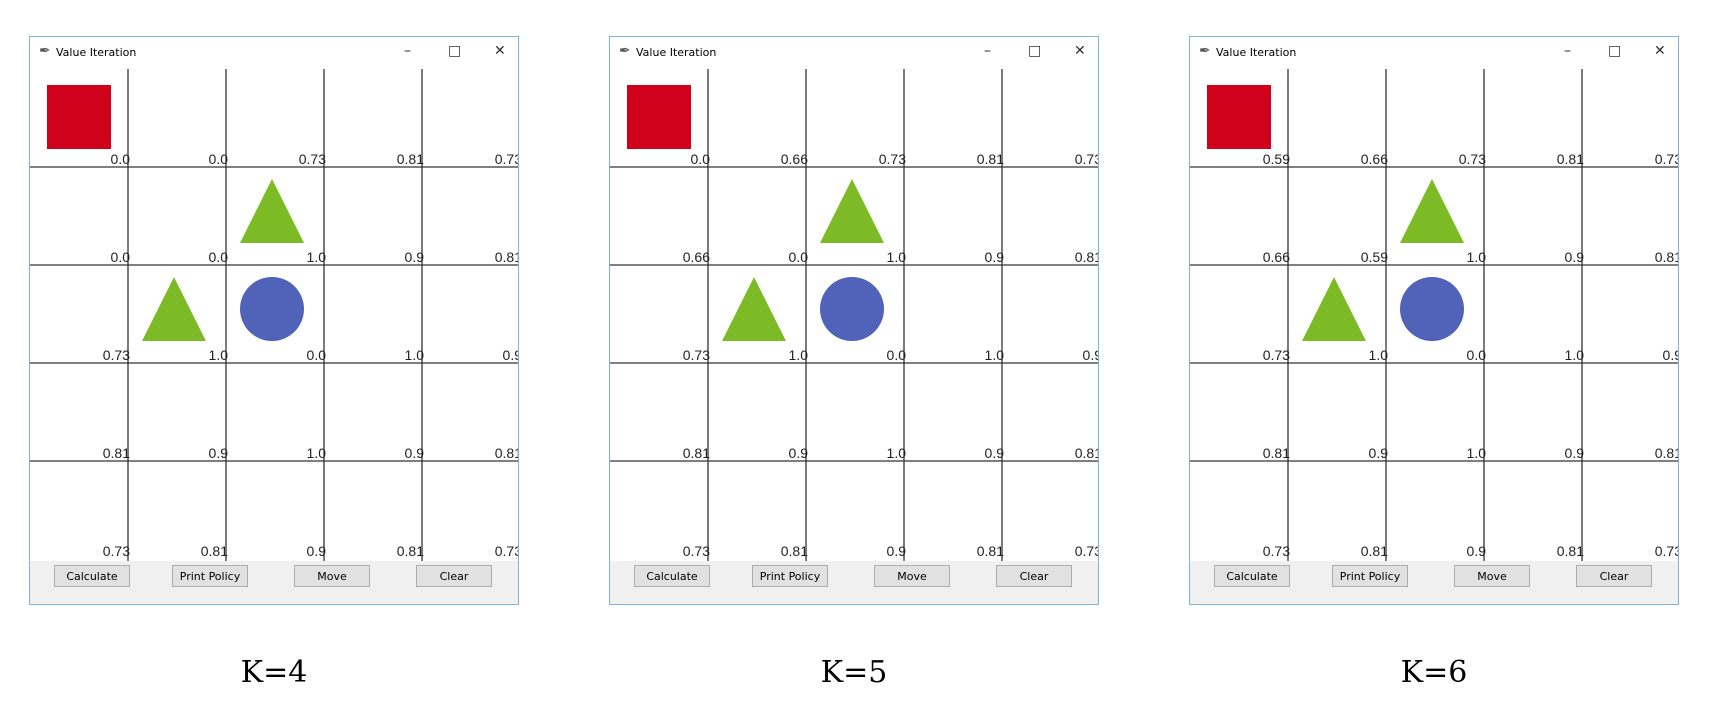 The image size is (1720, 702). I want to click on caption: K=4, so click(274, 672).